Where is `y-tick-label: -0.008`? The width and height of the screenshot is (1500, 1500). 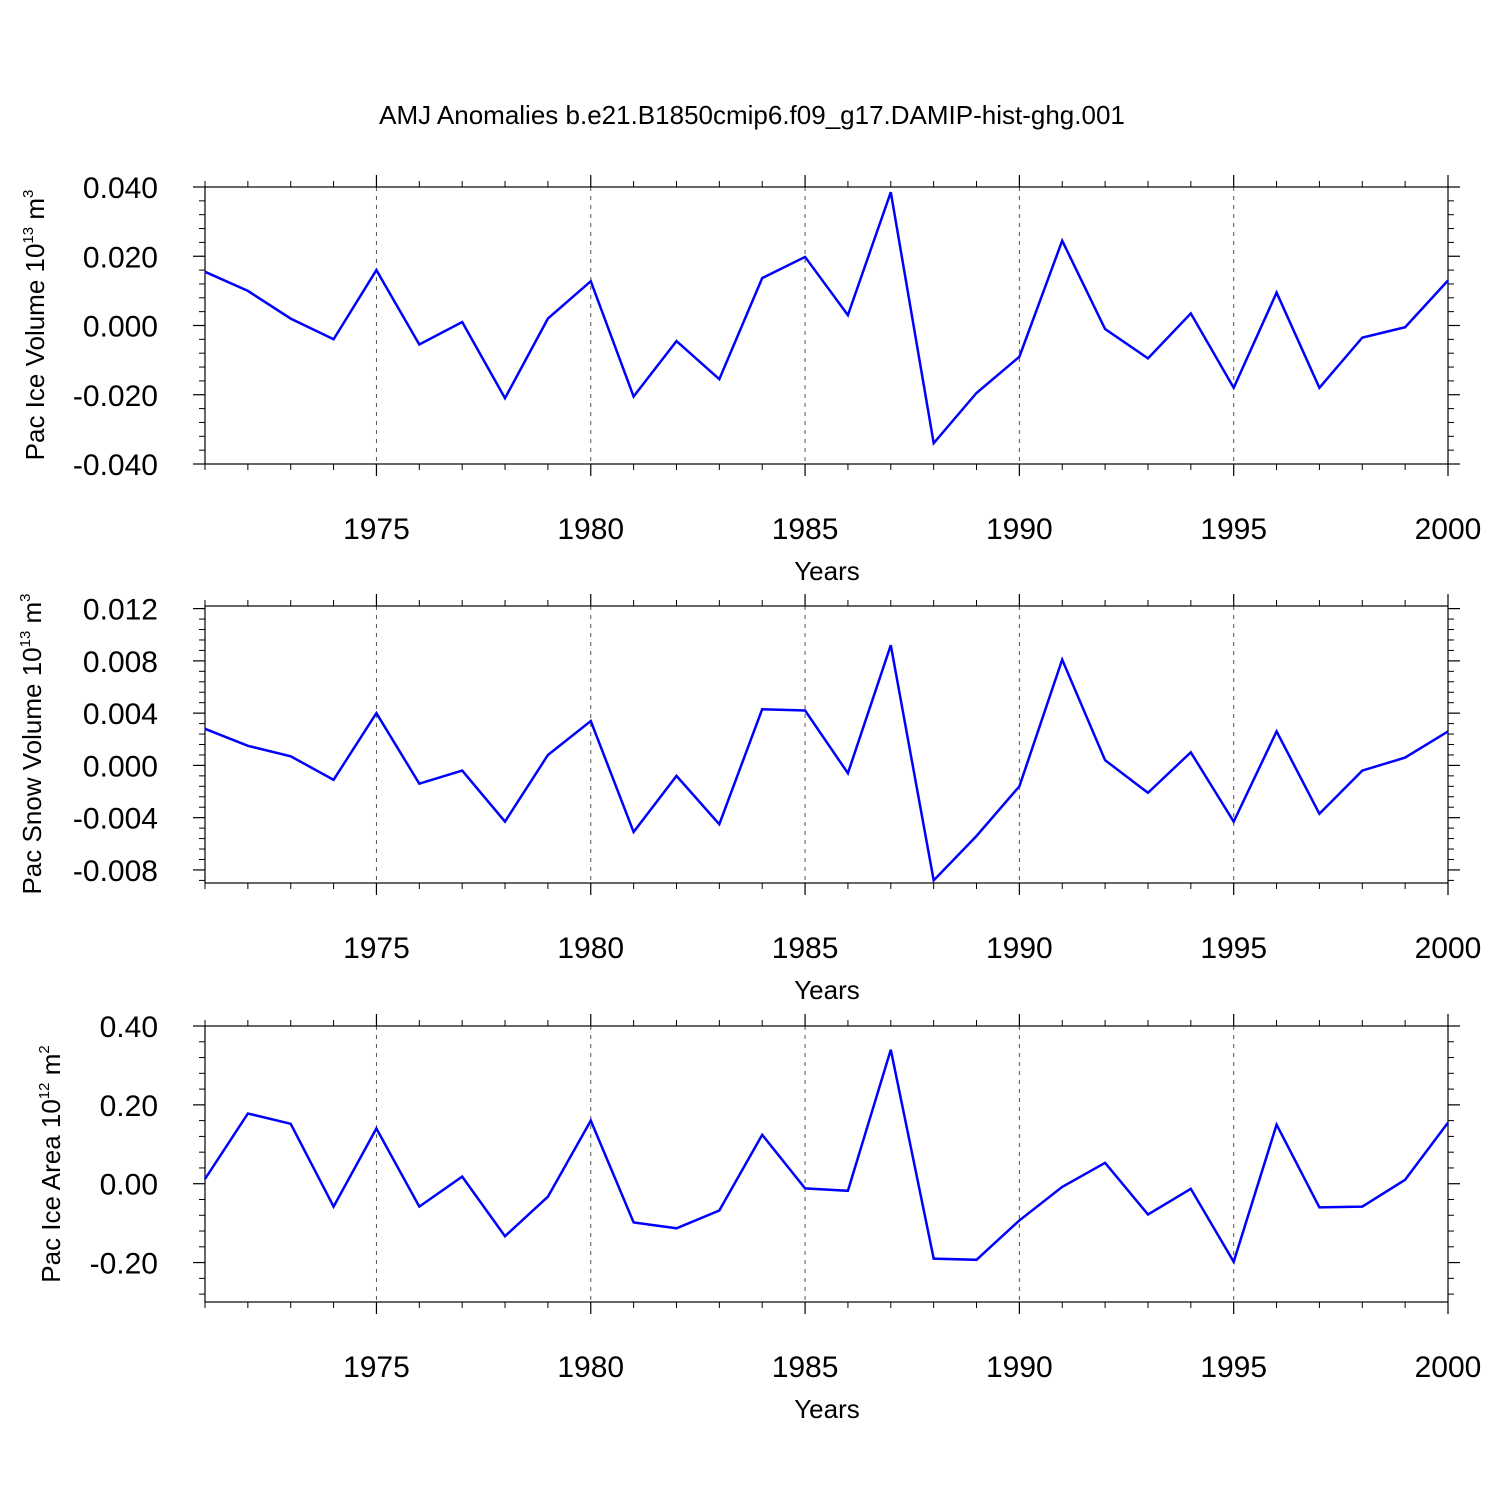
y-tick-label: -0.008 is located at coordinates (115, 871).